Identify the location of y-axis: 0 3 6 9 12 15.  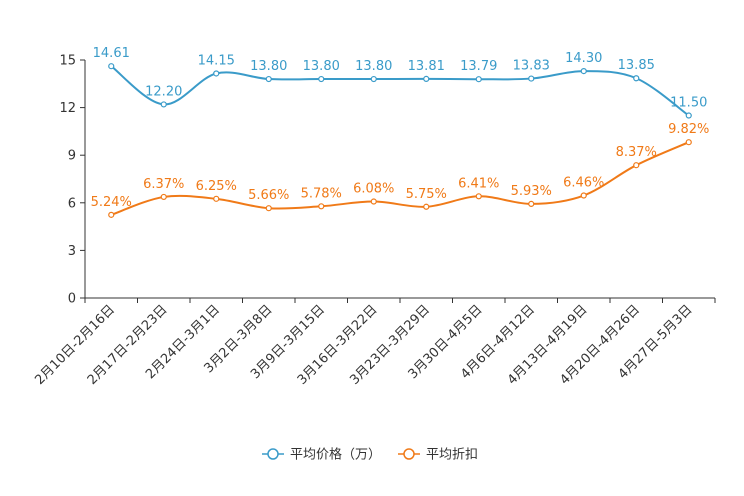
(72, 180).